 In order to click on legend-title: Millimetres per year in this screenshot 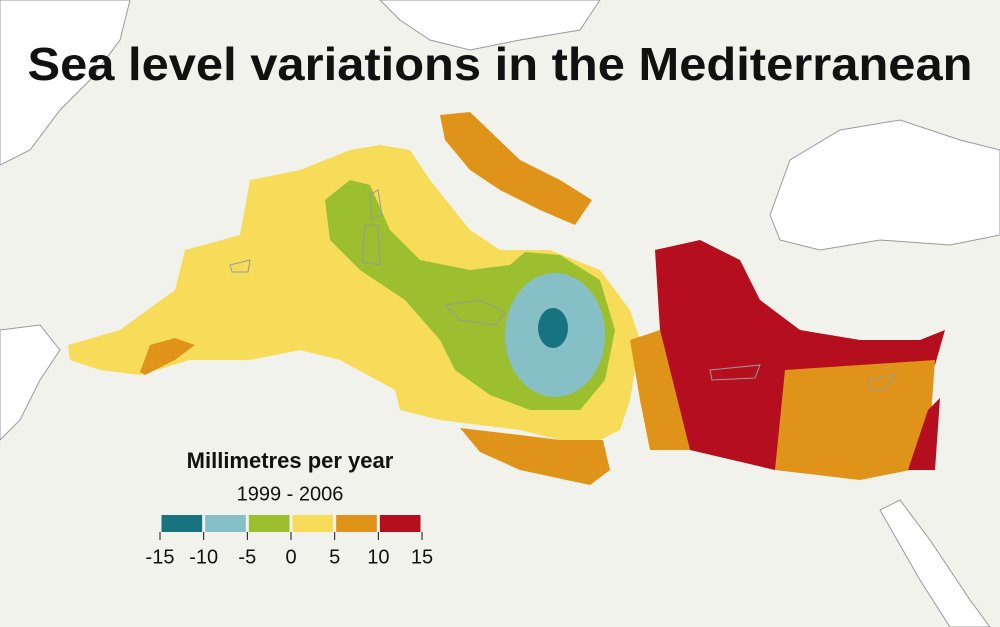, I will do `click(290, 460)`.